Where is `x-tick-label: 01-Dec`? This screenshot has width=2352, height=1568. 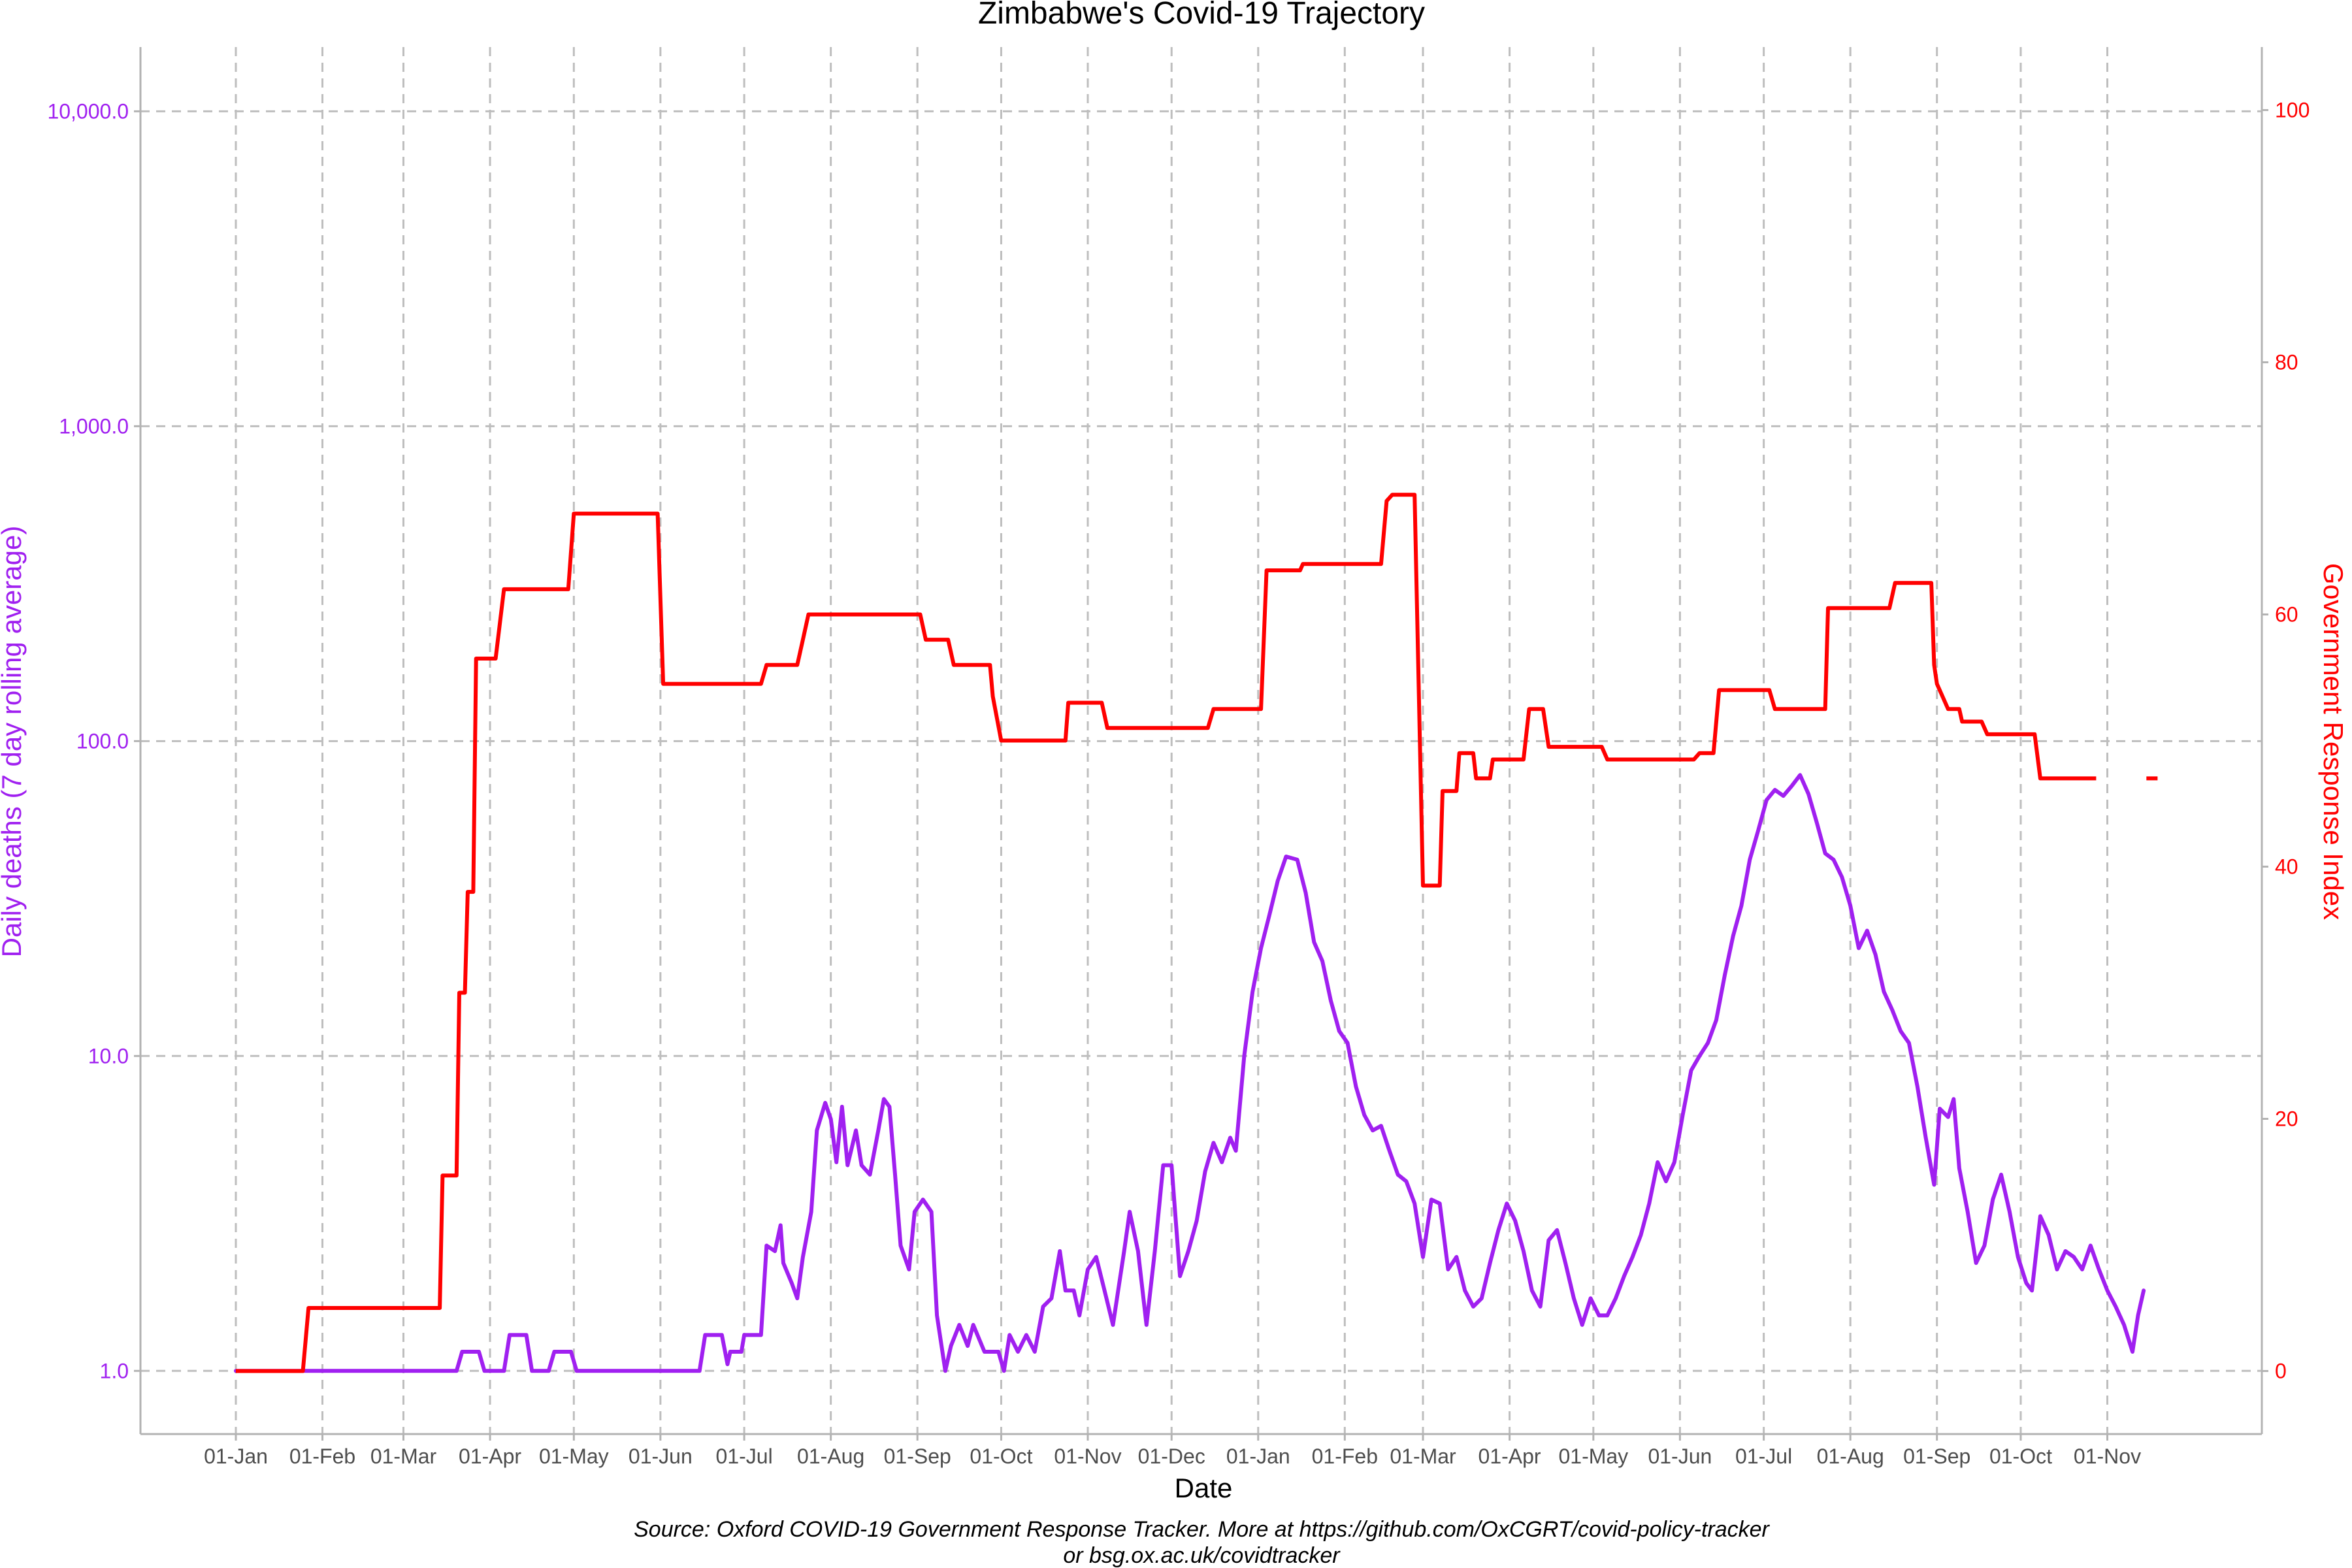 x-tick-label: 01-Dec is located at coordinates (1171, 1456).